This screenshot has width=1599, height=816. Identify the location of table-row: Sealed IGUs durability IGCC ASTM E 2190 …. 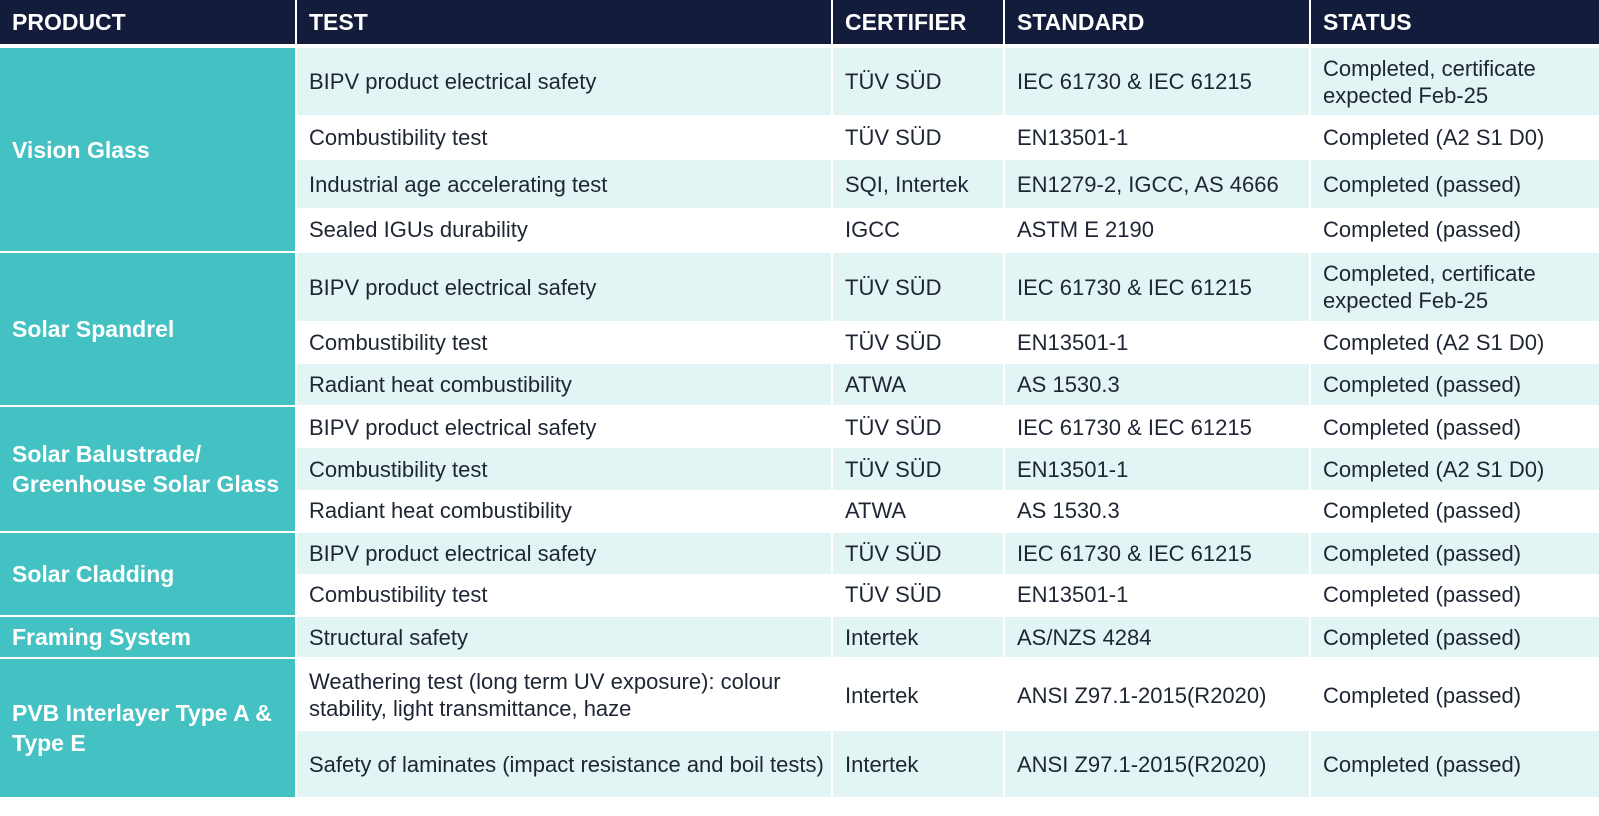
(799, 230).